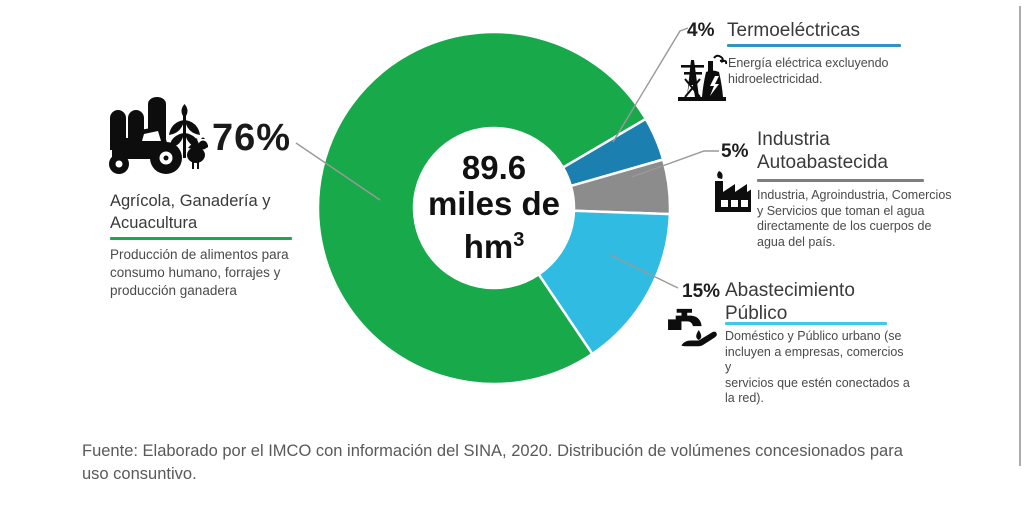  Describe the element at coordinates (604, 282) in the screenshot. I see `donut-segment-abastecimiento` at that location.